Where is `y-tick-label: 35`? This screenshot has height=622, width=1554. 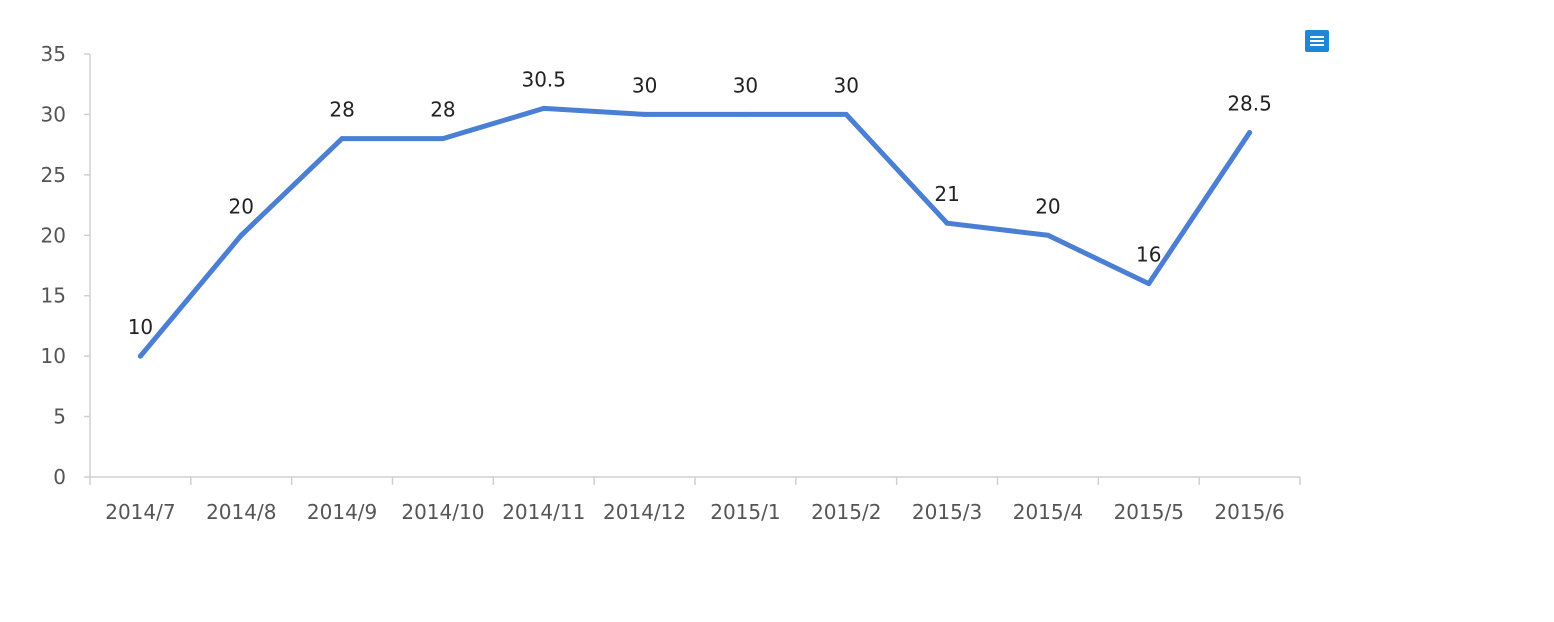 y-tick-label: 35 is located at coordinates (53, 54).